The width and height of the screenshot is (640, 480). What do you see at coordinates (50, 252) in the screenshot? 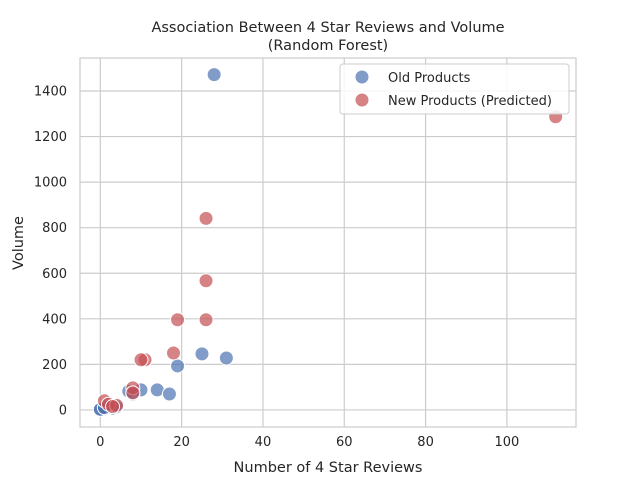
I see `y-tick-labels: 0 200 400 600 800 1000 1200 1400` at bounding box center [50, 252].